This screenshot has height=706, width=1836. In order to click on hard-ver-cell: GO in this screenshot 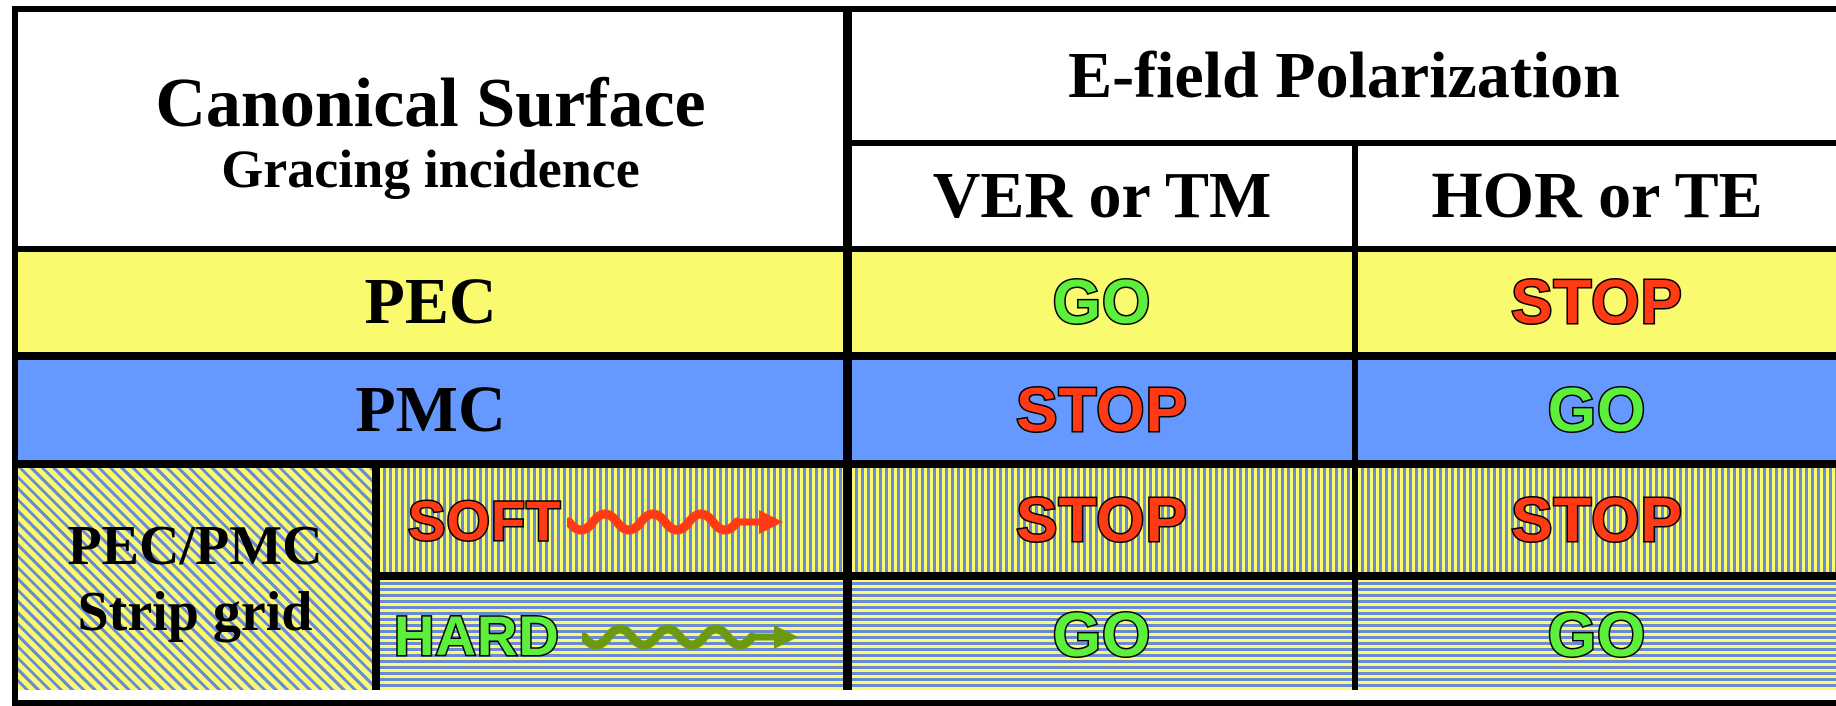, I will do `click(1102, 635)`.